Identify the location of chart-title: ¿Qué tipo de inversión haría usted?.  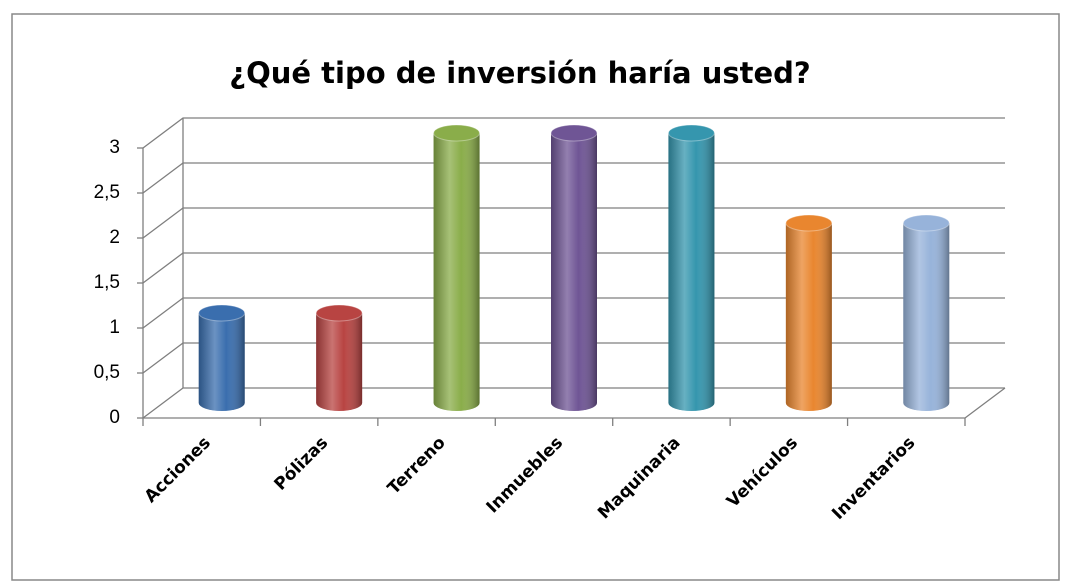
(519, 73).